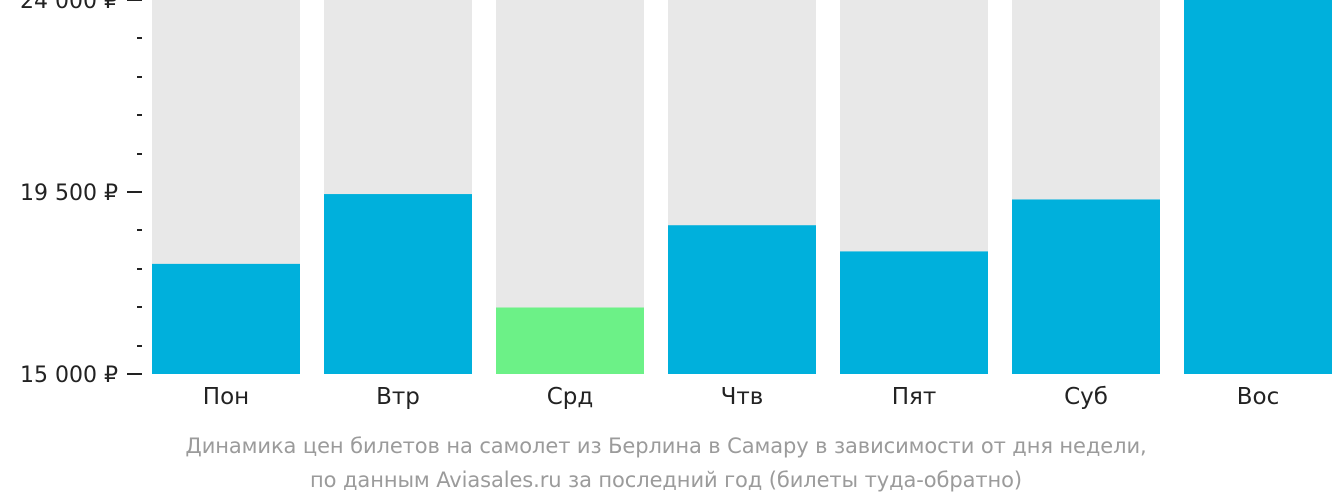 Image resolution: width=1332 pixels, height=502 pixels. What do you see at coordinates (398, 397) in the screenshot?
I see `x-tick-label: Втр` at bounding box center [398, 397].